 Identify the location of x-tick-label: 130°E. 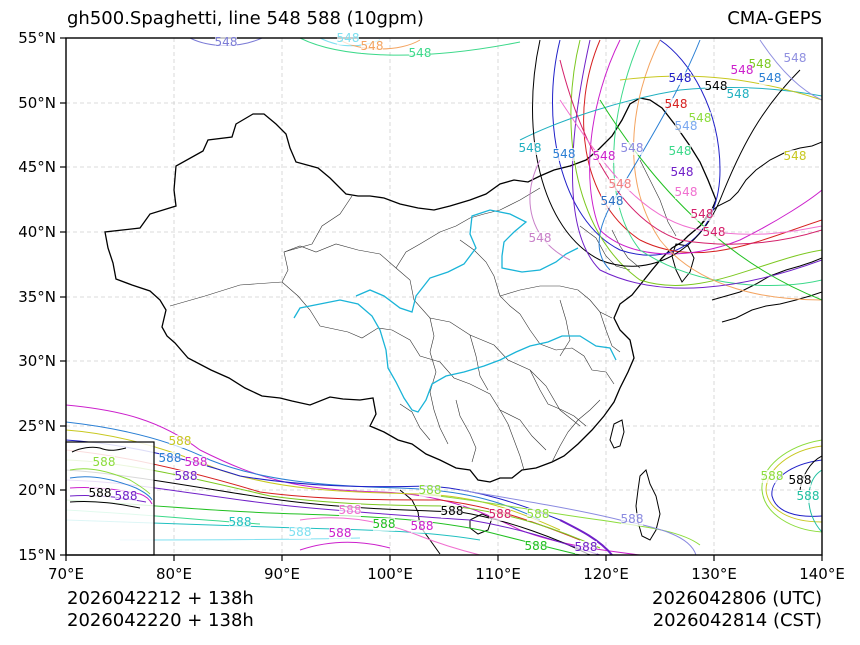
(714, 574).